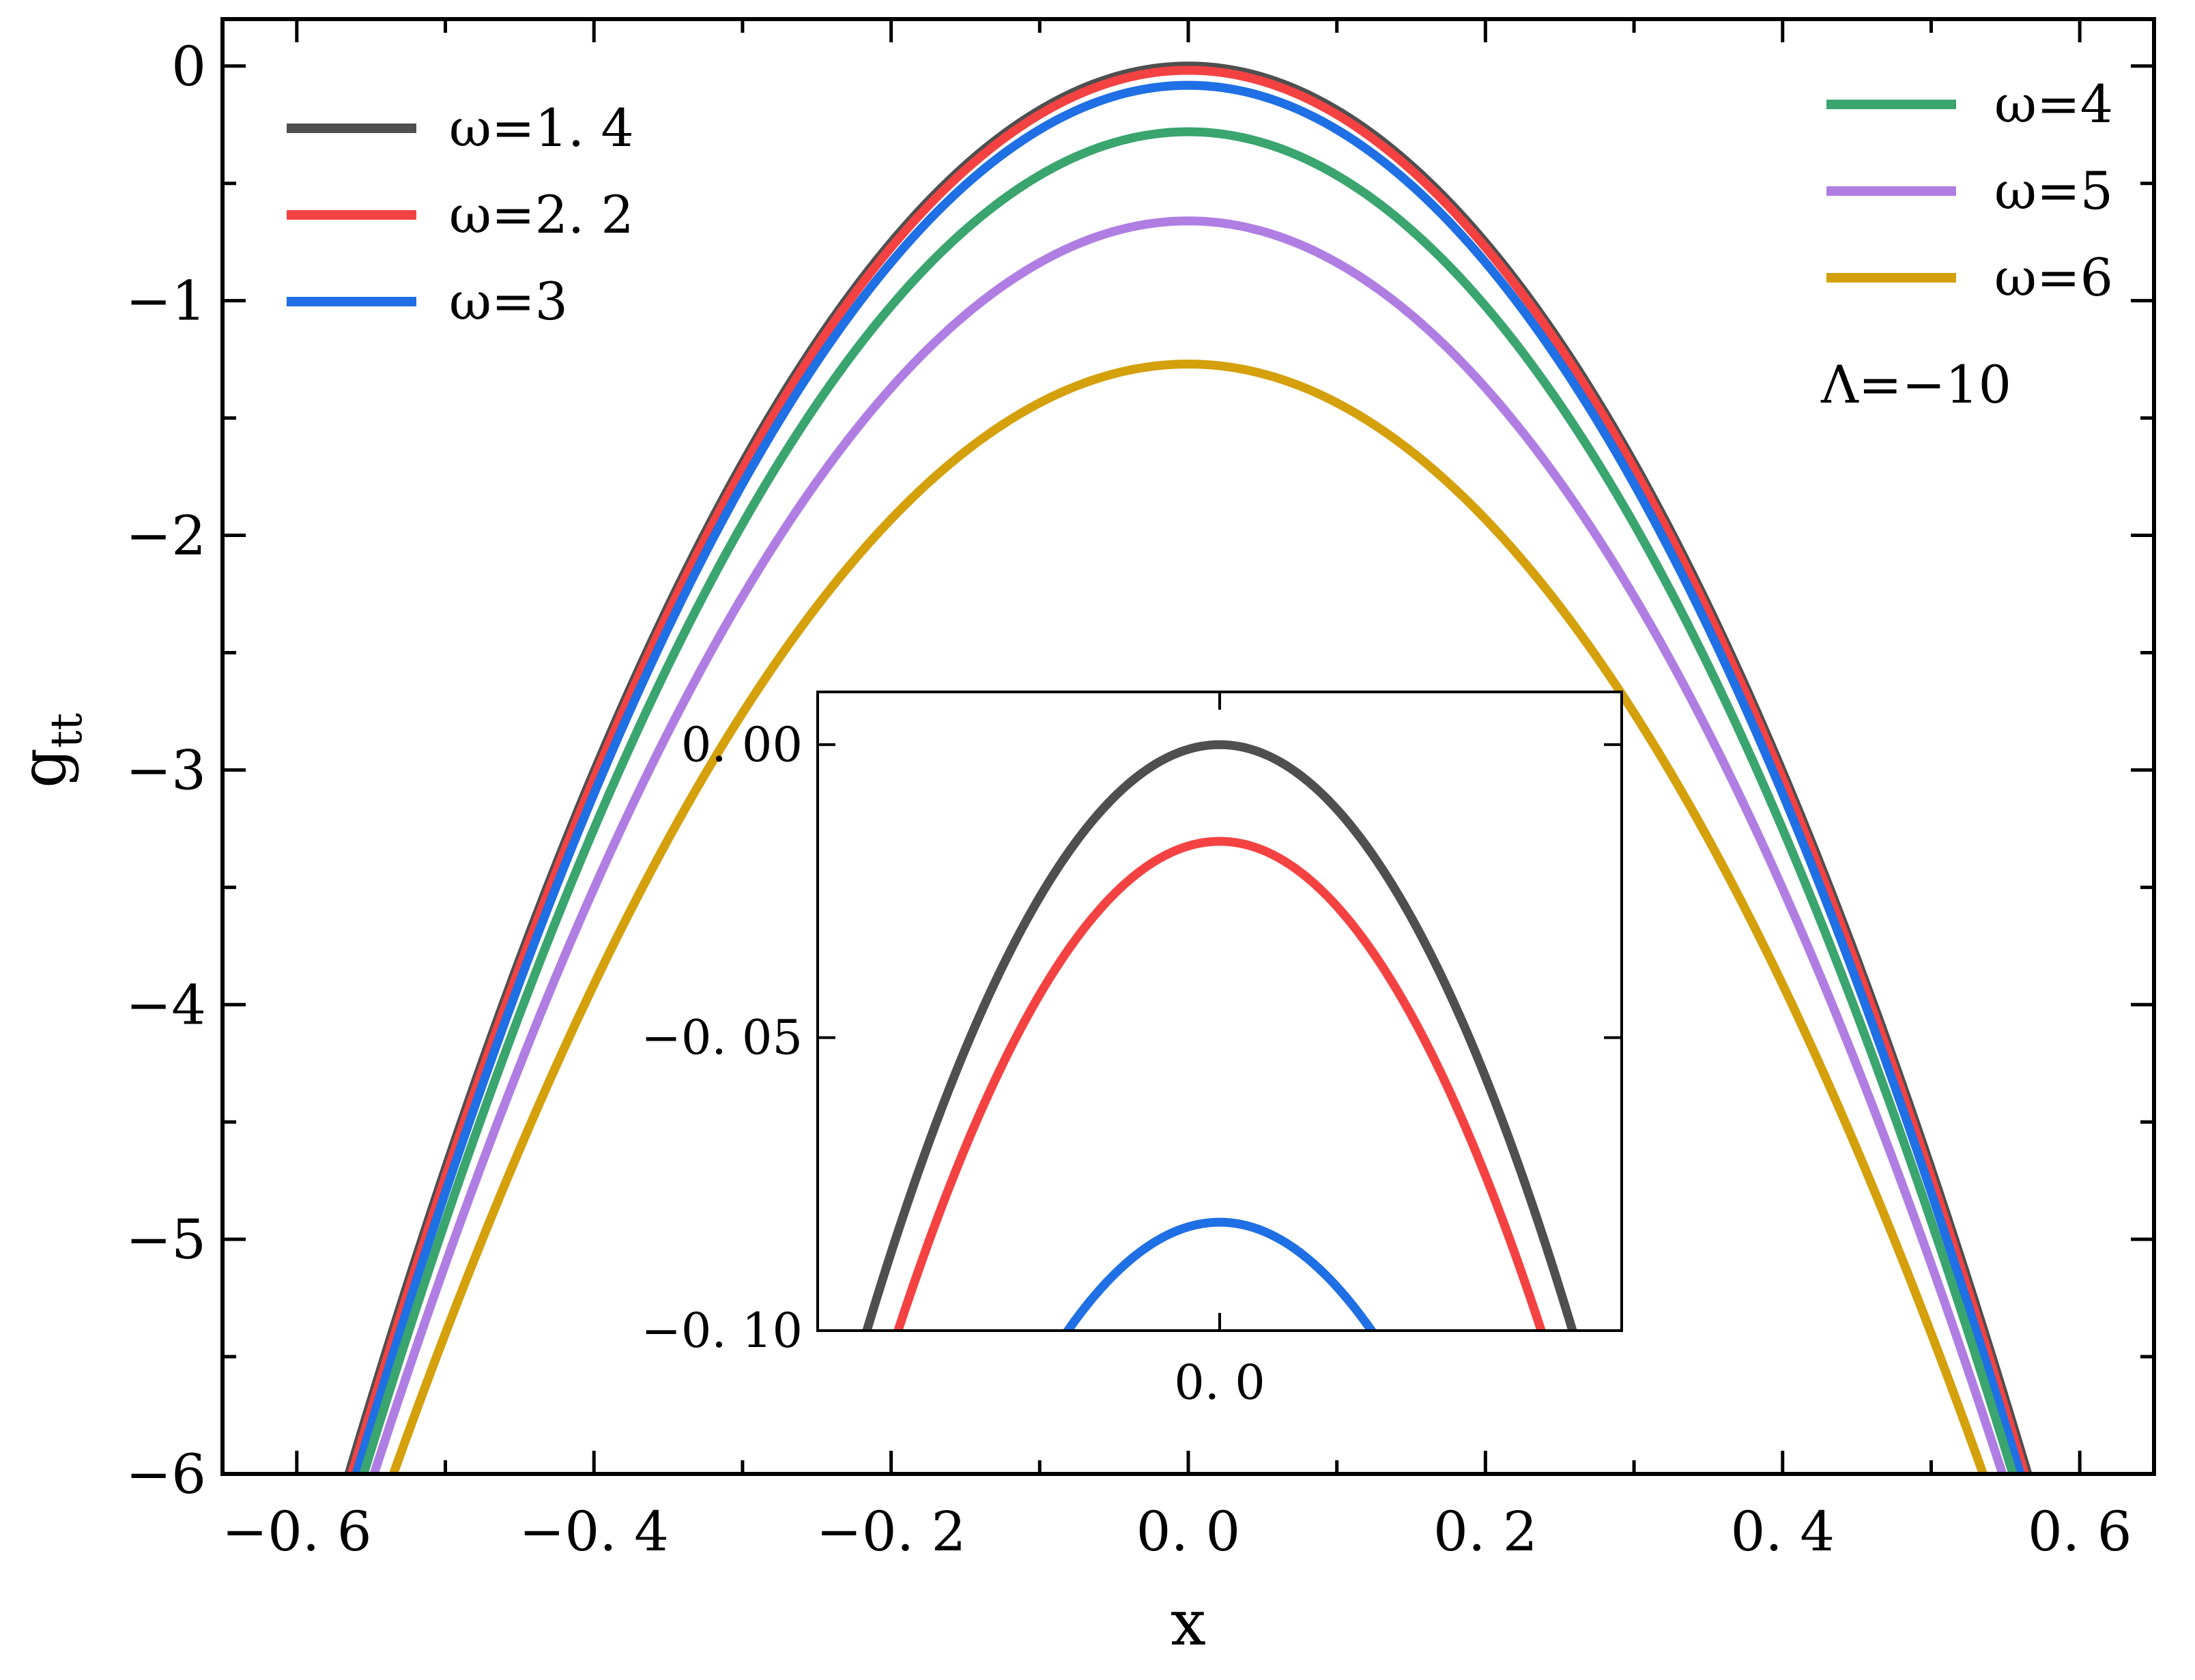 The image size is (2195, 1680). I want to click on y-tick-label: −2, so click(166, 536).